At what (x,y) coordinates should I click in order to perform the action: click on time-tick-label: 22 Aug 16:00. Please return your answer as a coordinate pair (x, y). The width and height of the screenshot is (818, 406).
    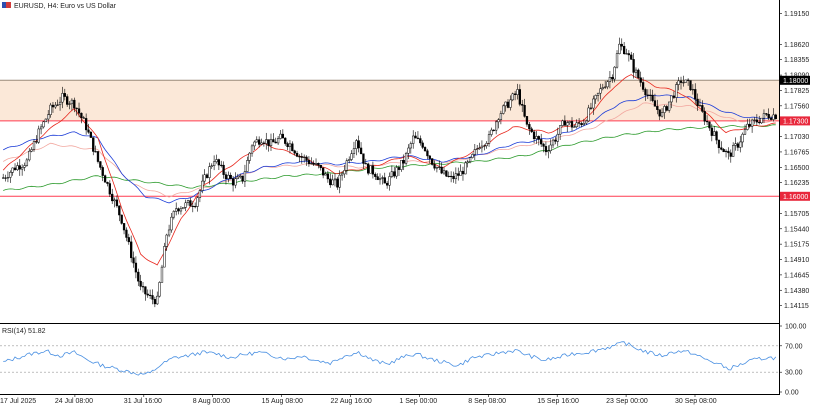
    Looking at the image, I should click on (351, 401).